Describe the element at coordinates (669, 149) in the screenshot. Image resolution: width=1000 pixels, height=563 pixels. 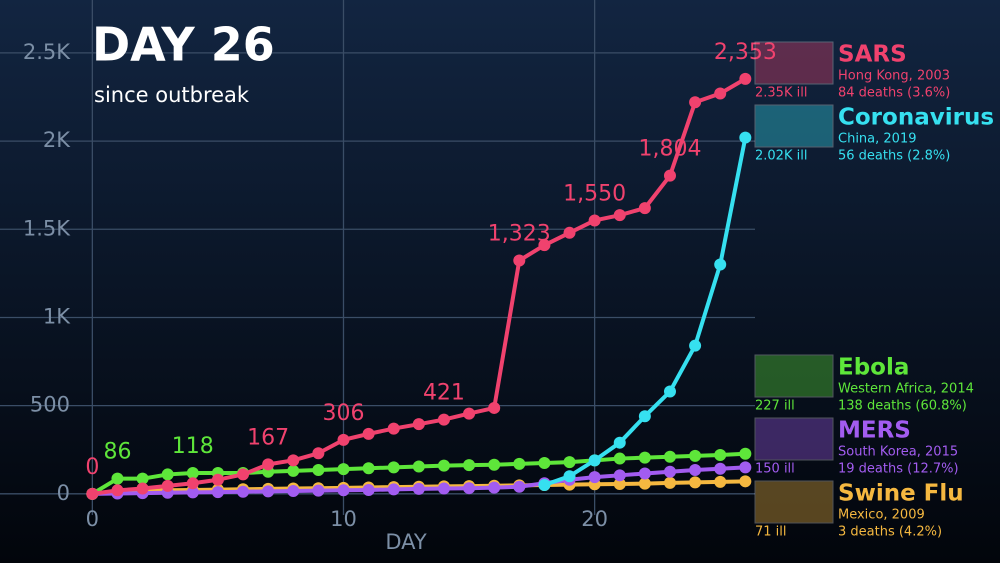
I see `value-label: 1,804` at that location.